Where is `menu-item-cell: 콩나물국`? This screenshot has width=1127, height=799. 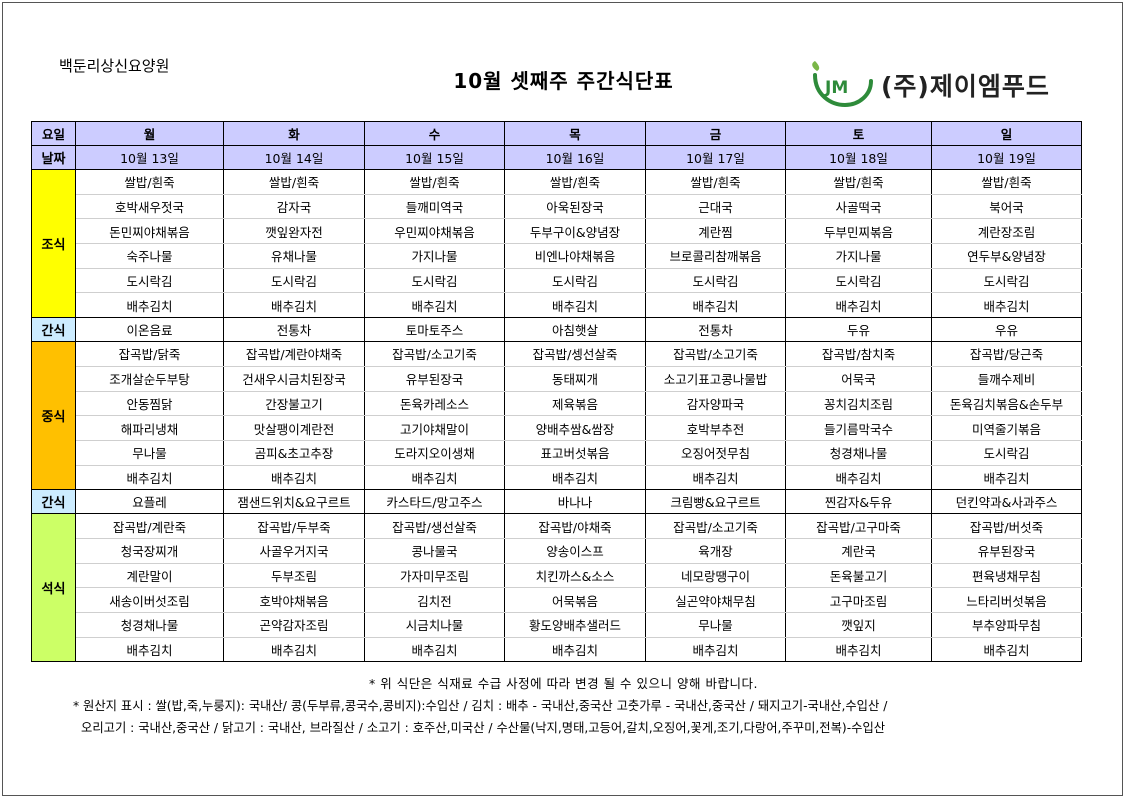
menu-item-cell: 콩나물국 is located at coordinates (434, 551).